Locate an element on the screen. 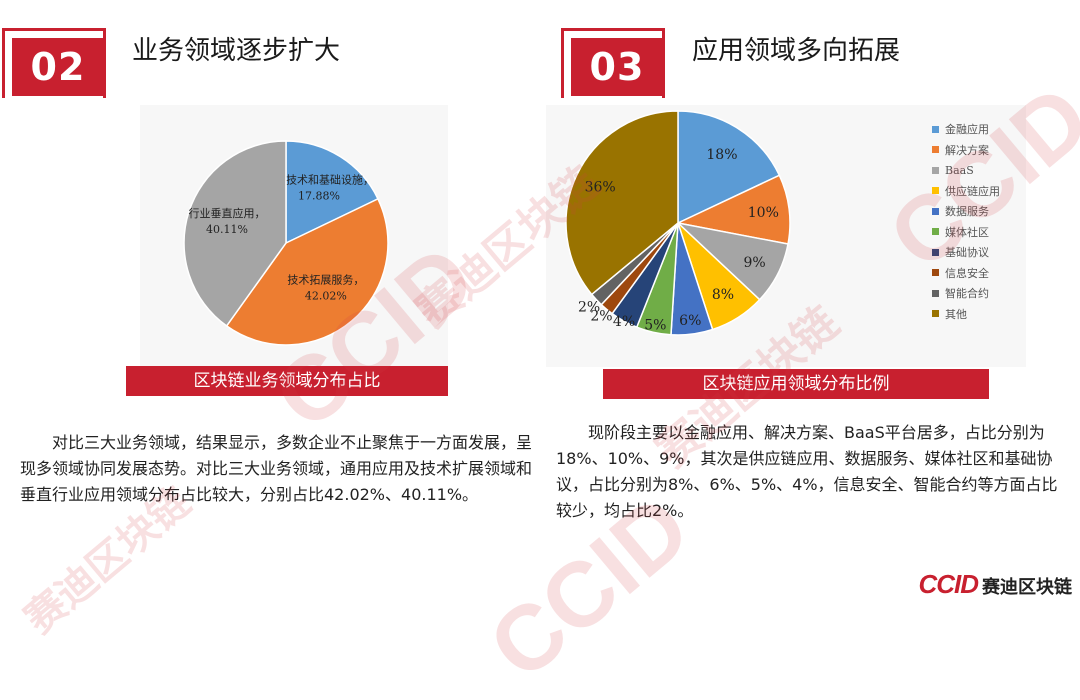 This screenshot has height=700, width=1080. legend-item: 智能合约 is located at coordinates (960, 294).